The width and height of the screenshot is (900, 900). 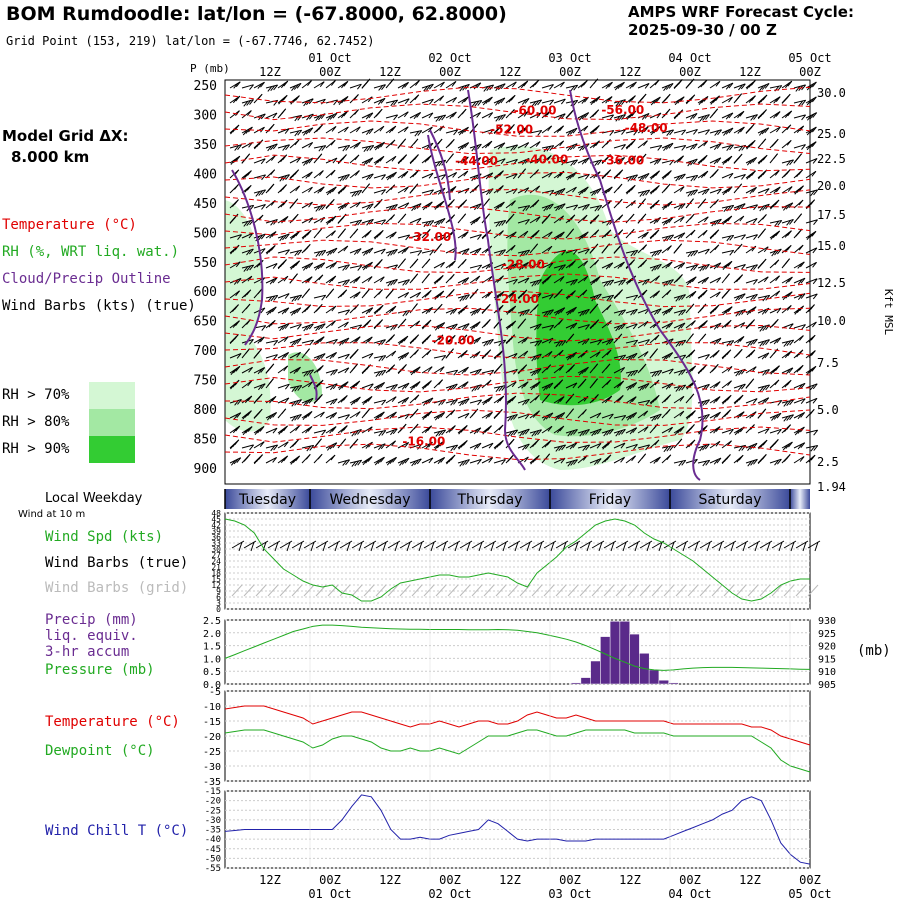 What do you see at coordinates (517, 231) in the screenshot?
I see `temperature-isotherm` at bounding box center [517, 231].